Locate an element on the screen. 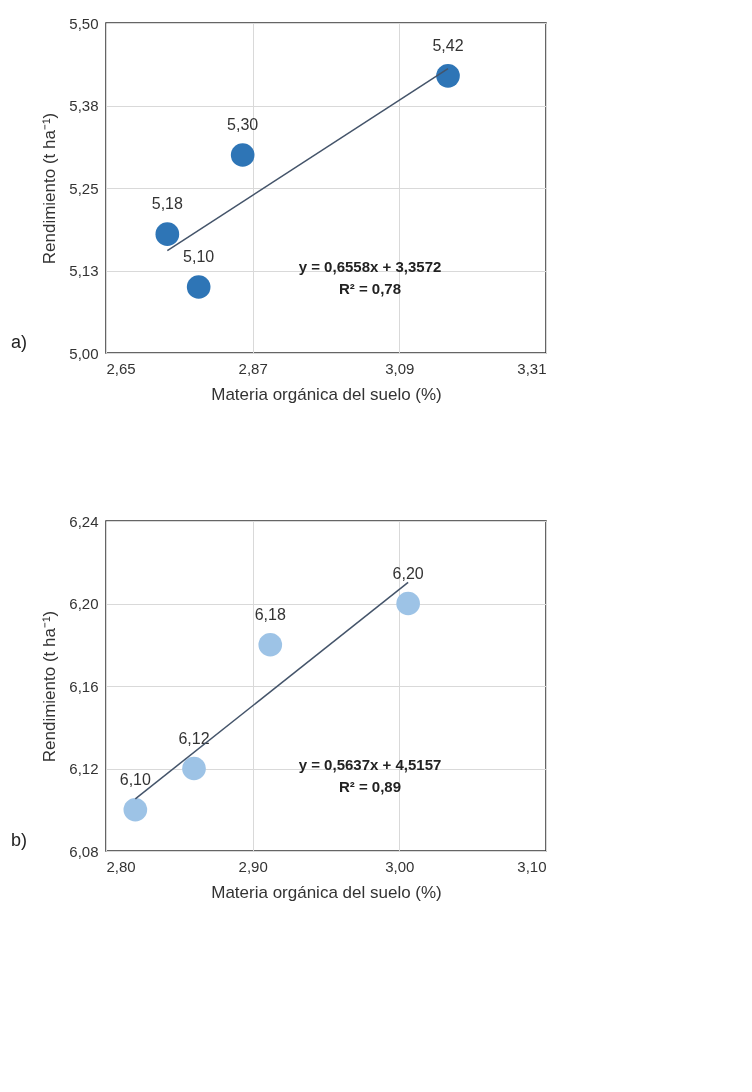  y-tick-label: 6,12 is located at coordinates (84, 768).